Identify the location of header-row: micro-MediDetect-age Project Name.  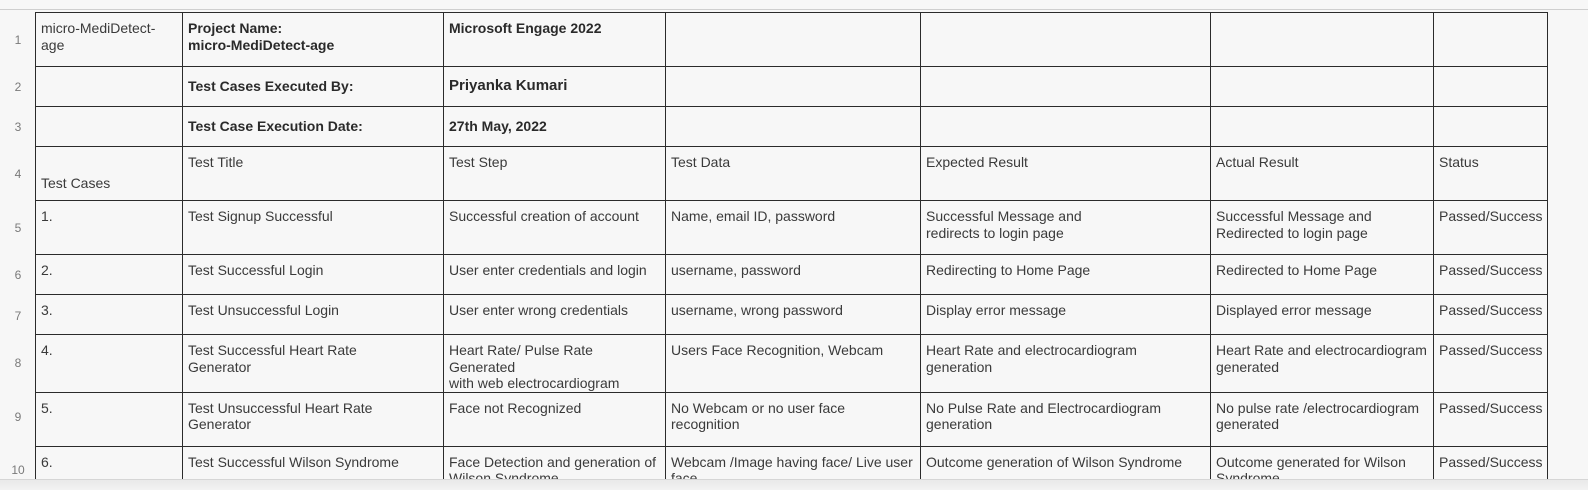
(791, 39).